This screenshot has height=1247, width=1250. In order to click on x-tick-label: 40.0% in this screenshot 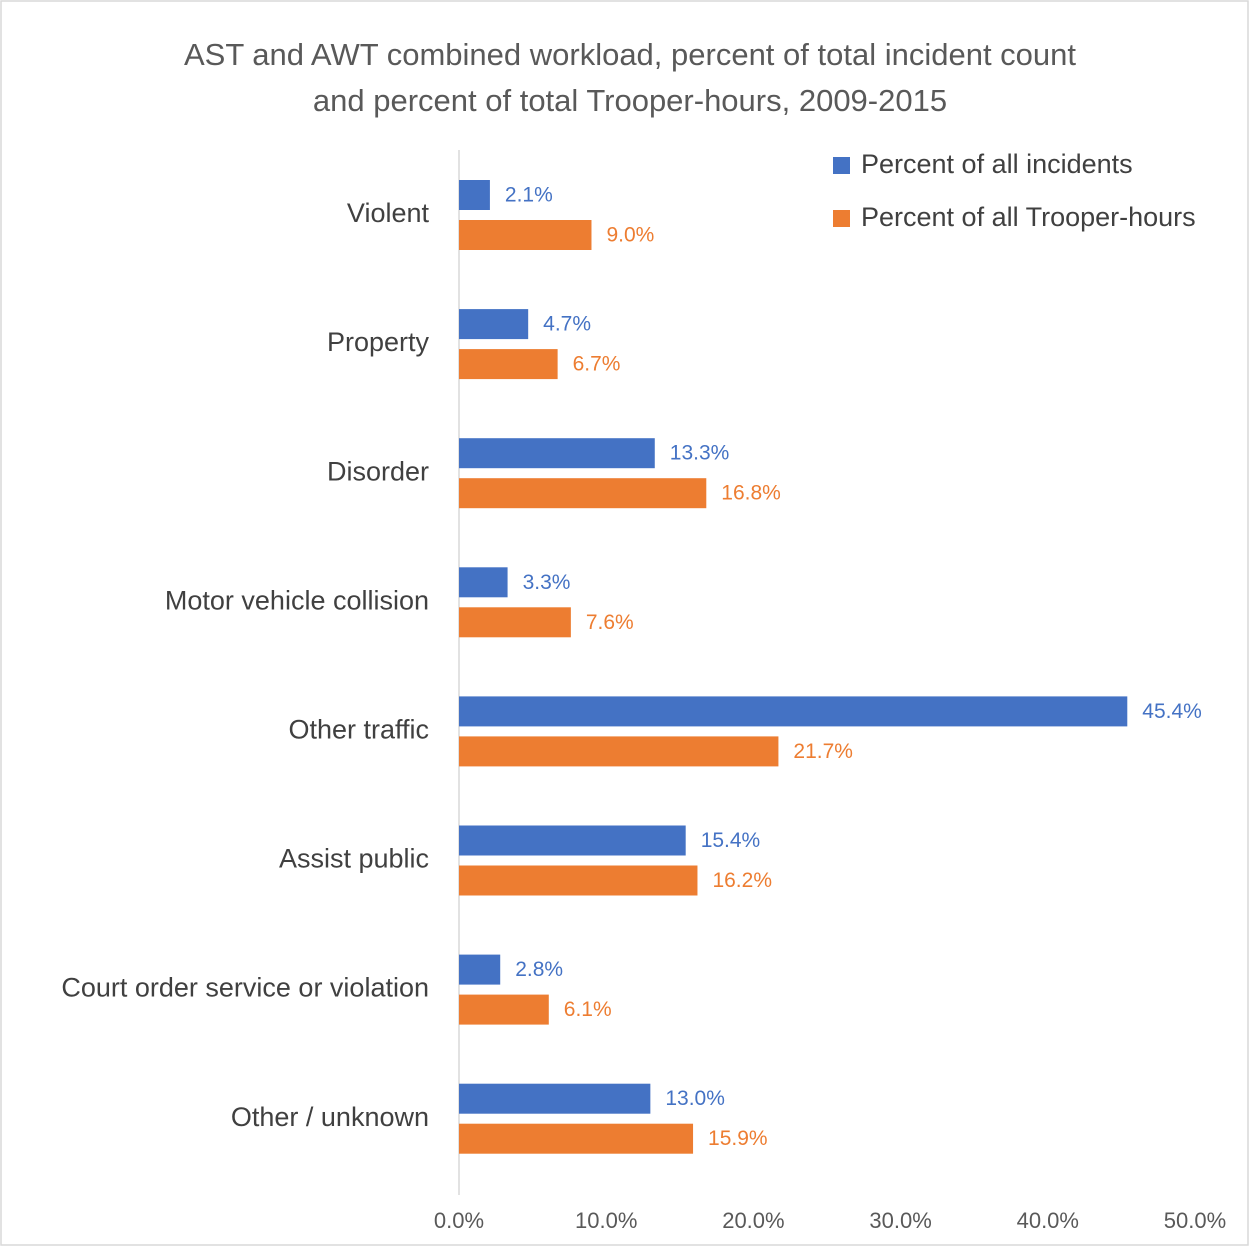, I will do `click(1048, 1220)`.